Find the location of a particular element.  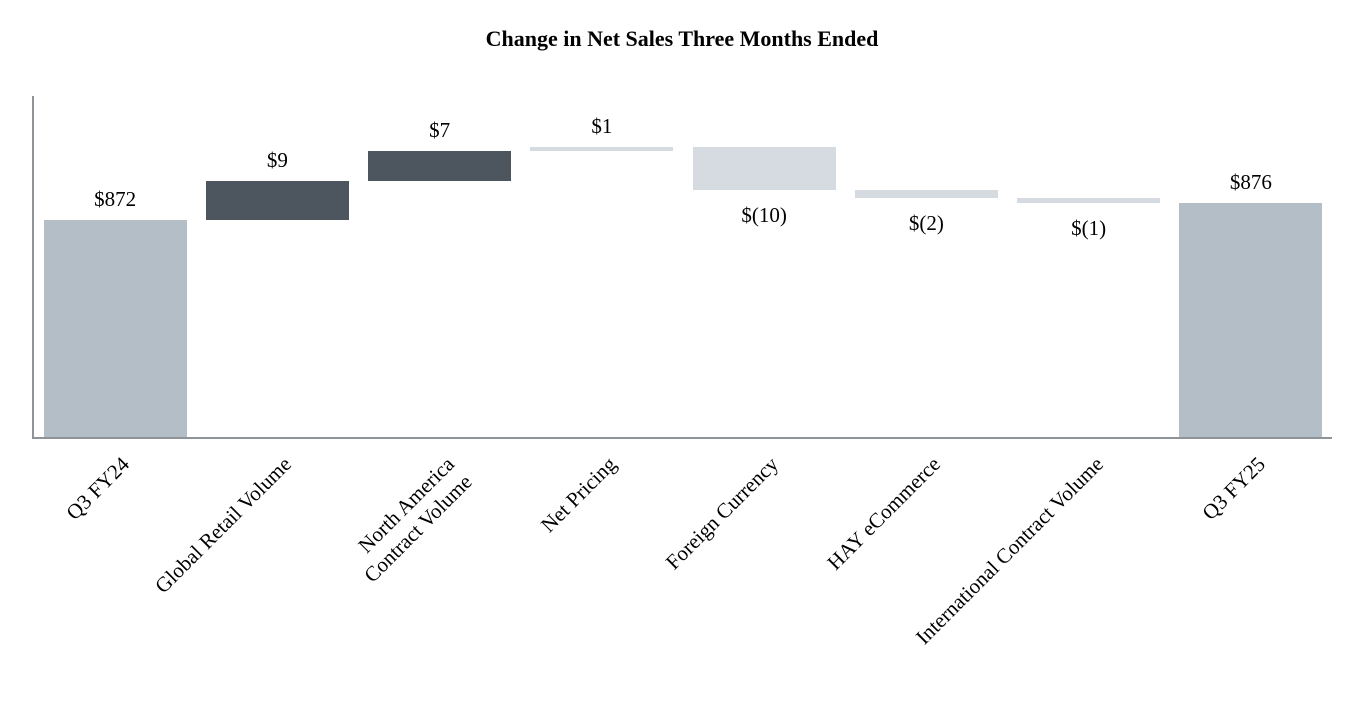

value-label-international-contract-volume: $(1) is located at coordinates (1089, 227).